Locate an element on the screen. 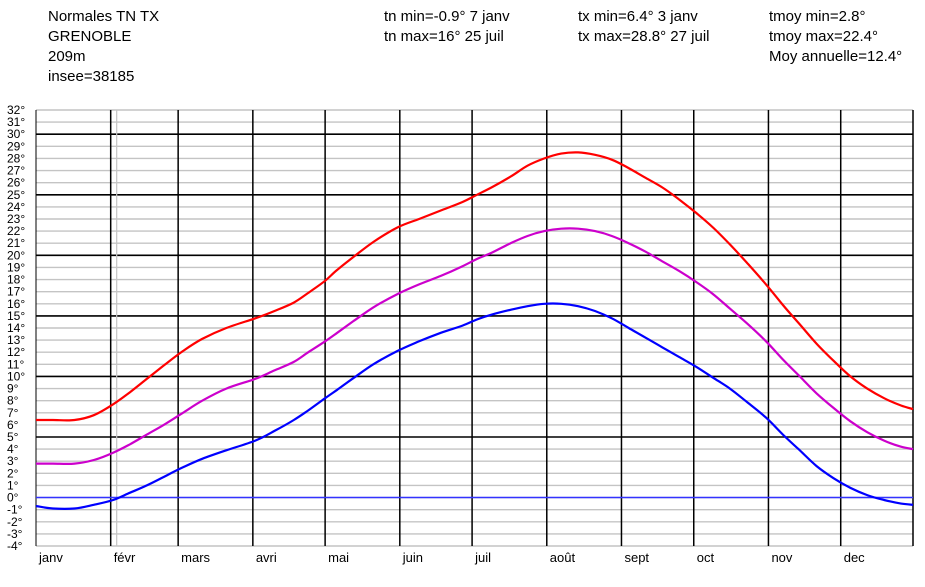 The height and width of the screenshot is (587, 925). tx-min-stat: tx min=6.4° 3 janv is located at coordinates (638, 16).